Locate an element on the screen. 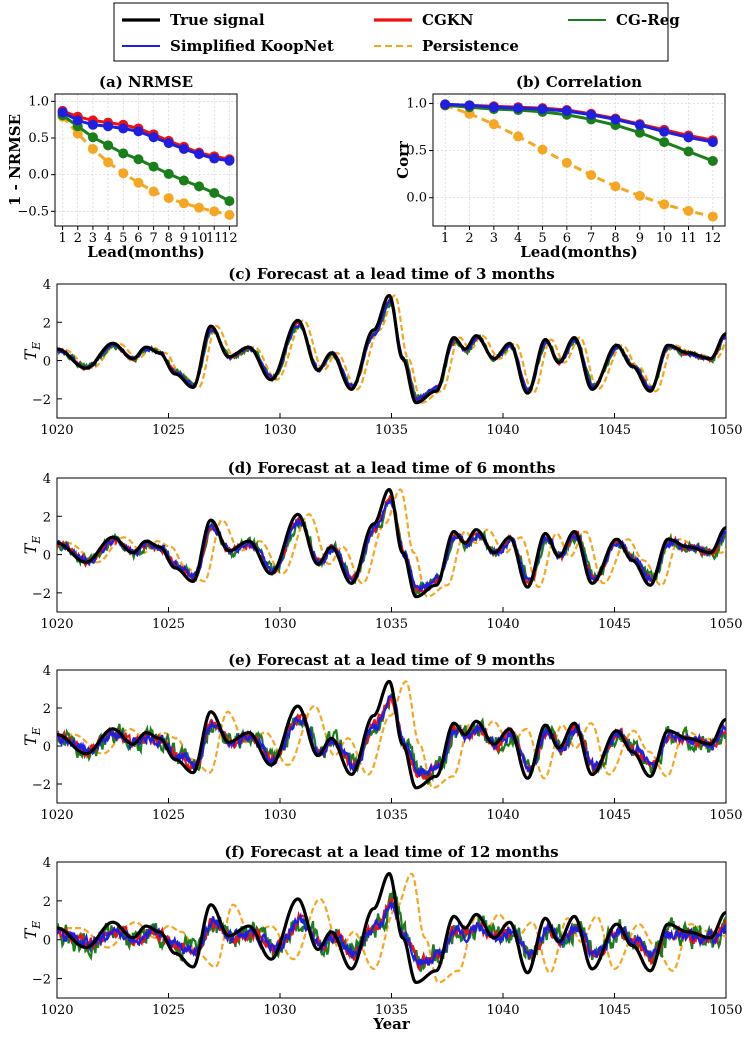  legend-label-cgkn: CGKN is located at coordinates (448, 20).